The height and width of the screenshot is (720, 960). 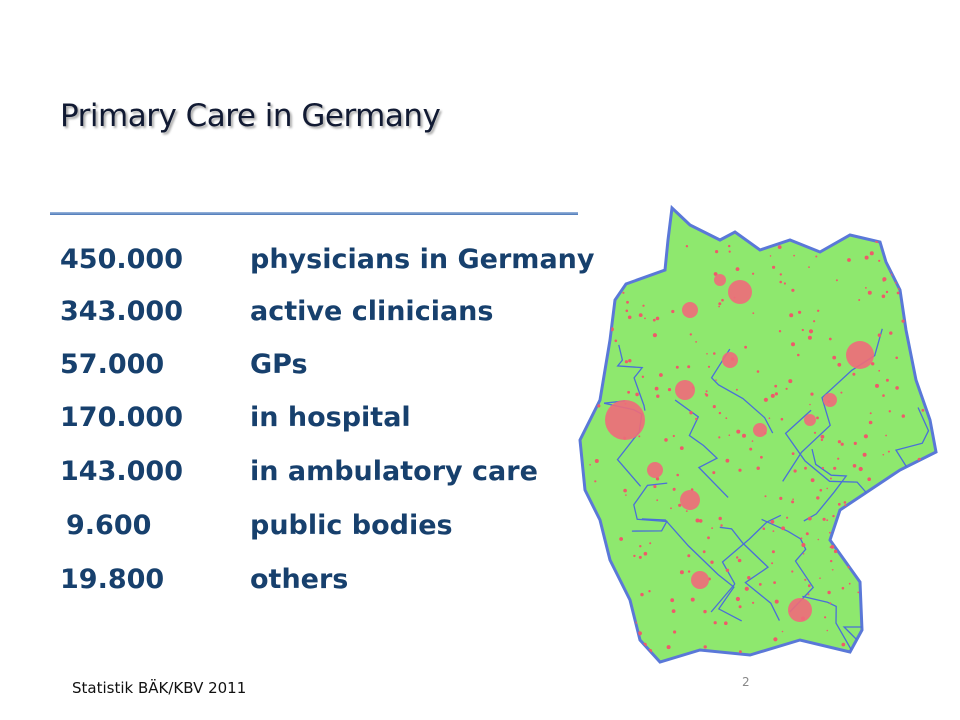 What do you see at coordinates (121, 311) in the screenshot?
I see `stat-number: 343.000` at bounding box center [121, 311].